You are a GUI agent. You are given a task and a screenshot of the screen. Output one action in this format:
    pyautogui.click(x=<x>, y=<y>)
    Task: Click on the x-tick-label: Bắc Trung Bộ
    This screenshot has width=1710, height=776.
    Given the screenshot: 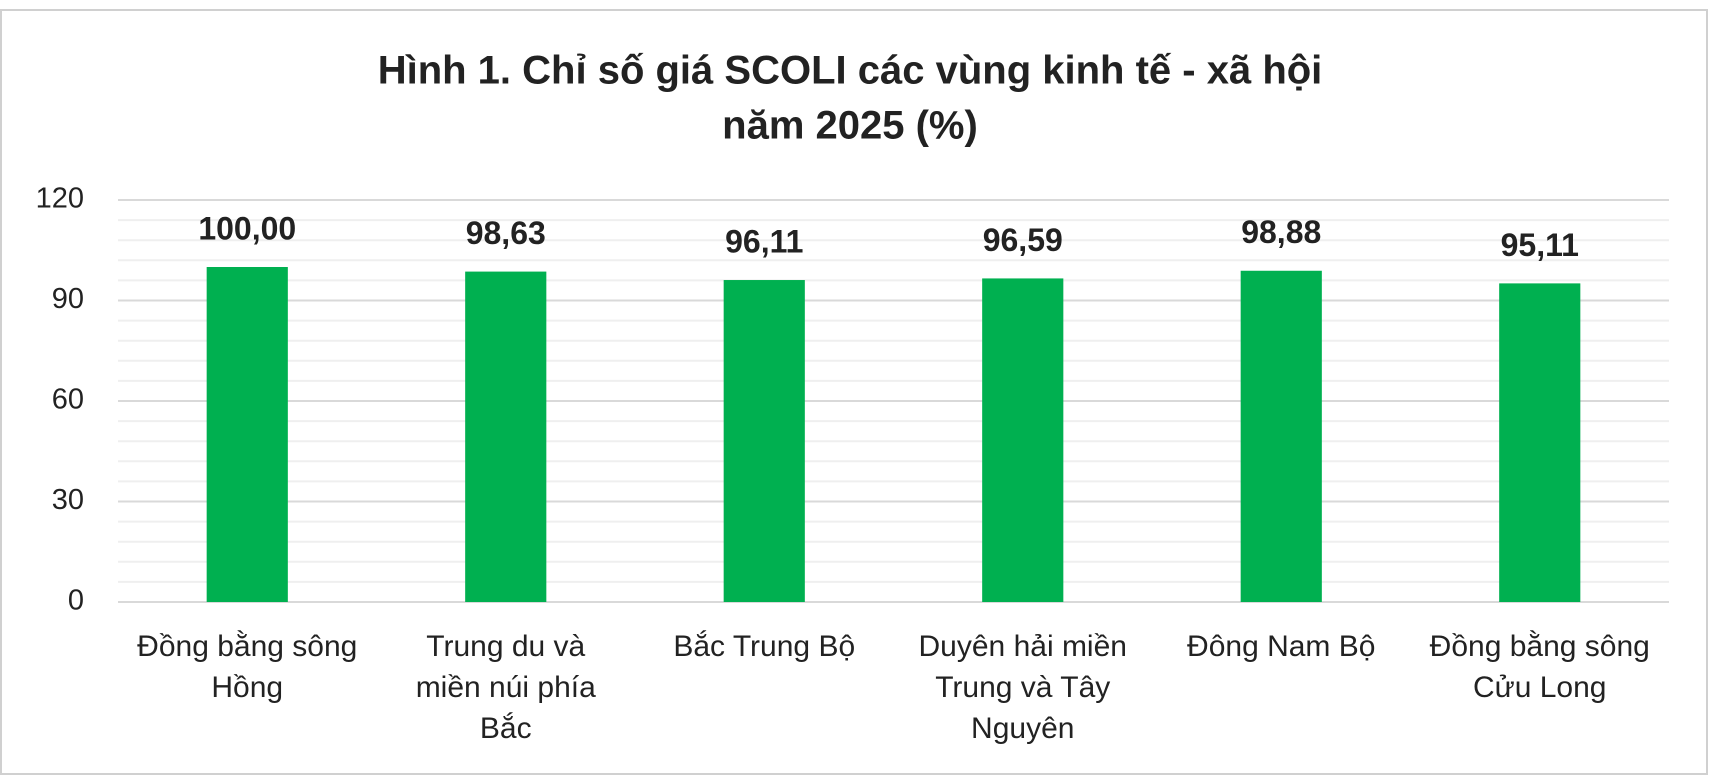 What is the action you would take?
    pyautogui.click(x=764, y=646)
    